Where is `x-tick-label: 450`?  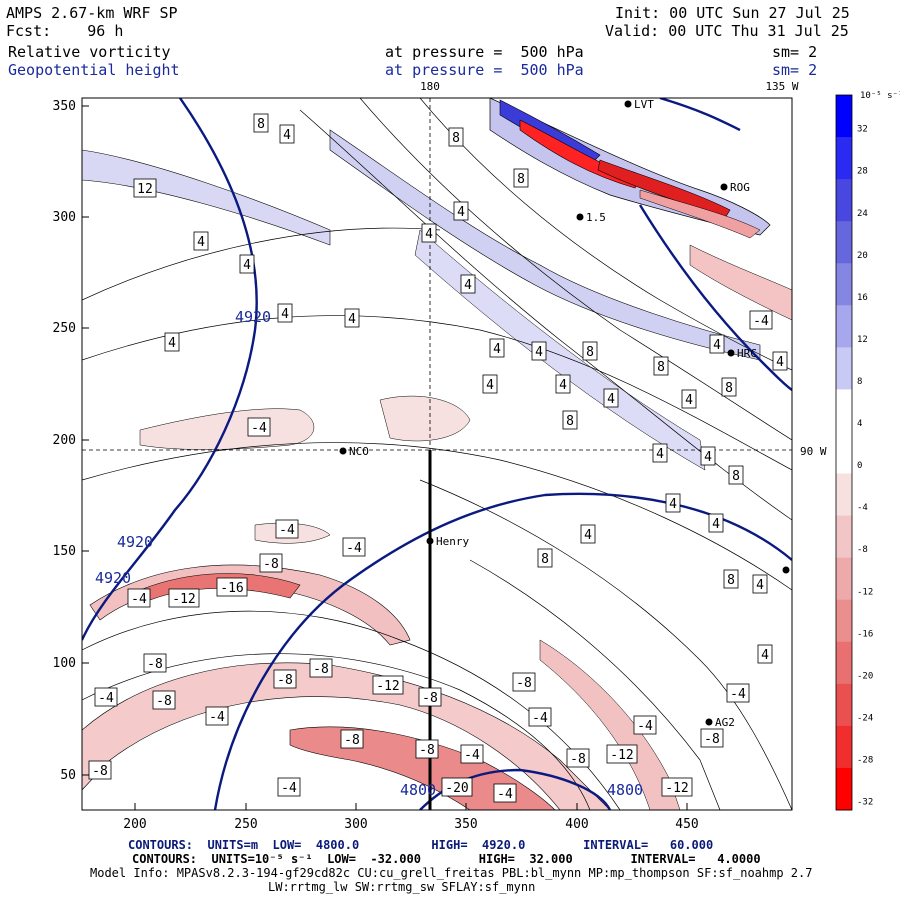 x-tick-label: 450 is located at coordinates (686, 824).